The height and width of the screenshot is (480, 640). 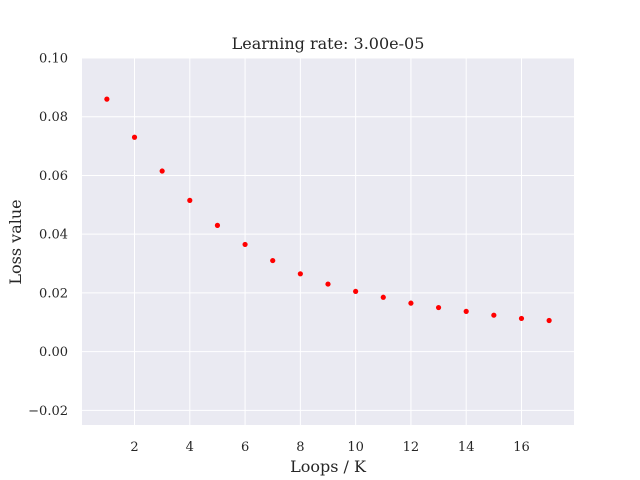 I want to click on chart-title: Learning rate: 3.00e-05, so click(x=328, y=43).